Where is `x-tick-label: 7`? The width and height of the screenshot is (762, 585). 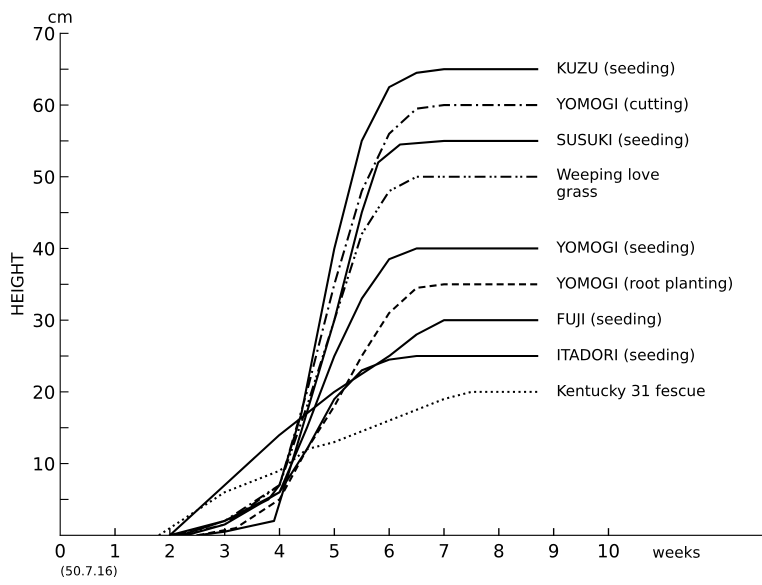 x-tick-label: 7 is located at coordinates (444, 551).